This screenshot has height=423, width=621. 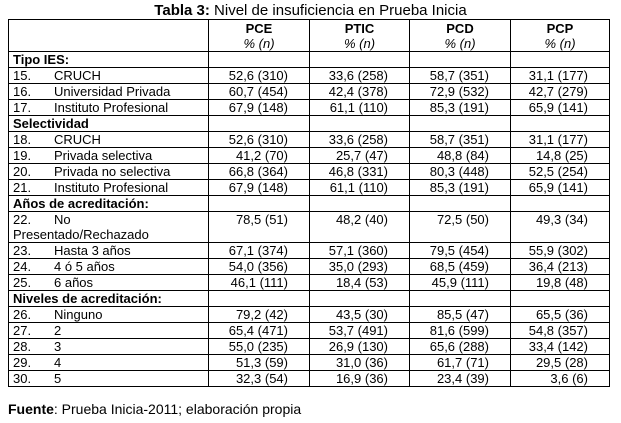 I want to click on value-cell: 29,5 (28), so click(x=560, y=362).